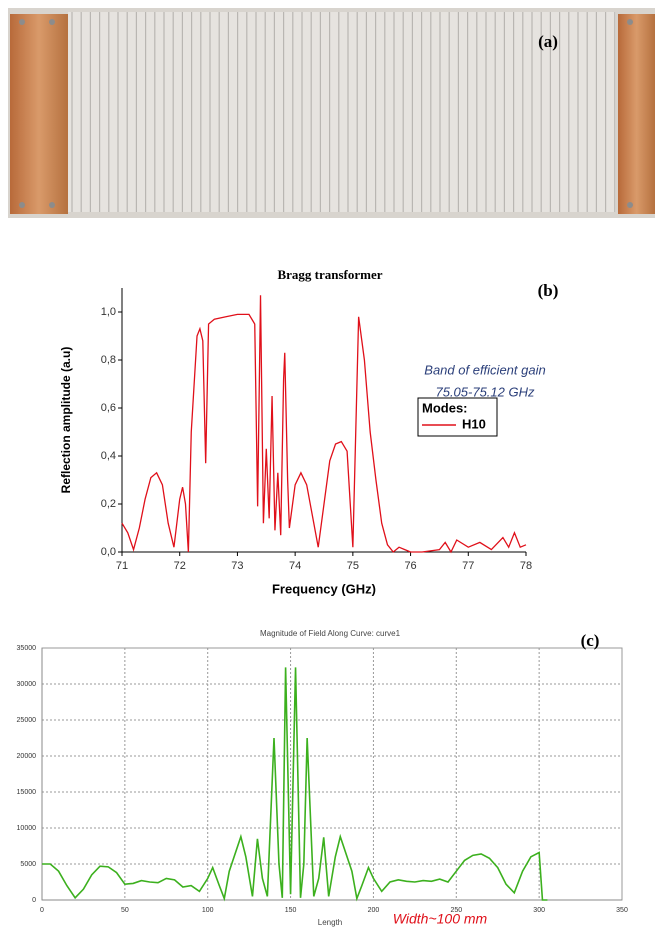 The height and width of the screenshot is (937, 657). Describe the element at coordinates (180, 566) in the screenshot. I see `x-tick-label: 72` at that location.